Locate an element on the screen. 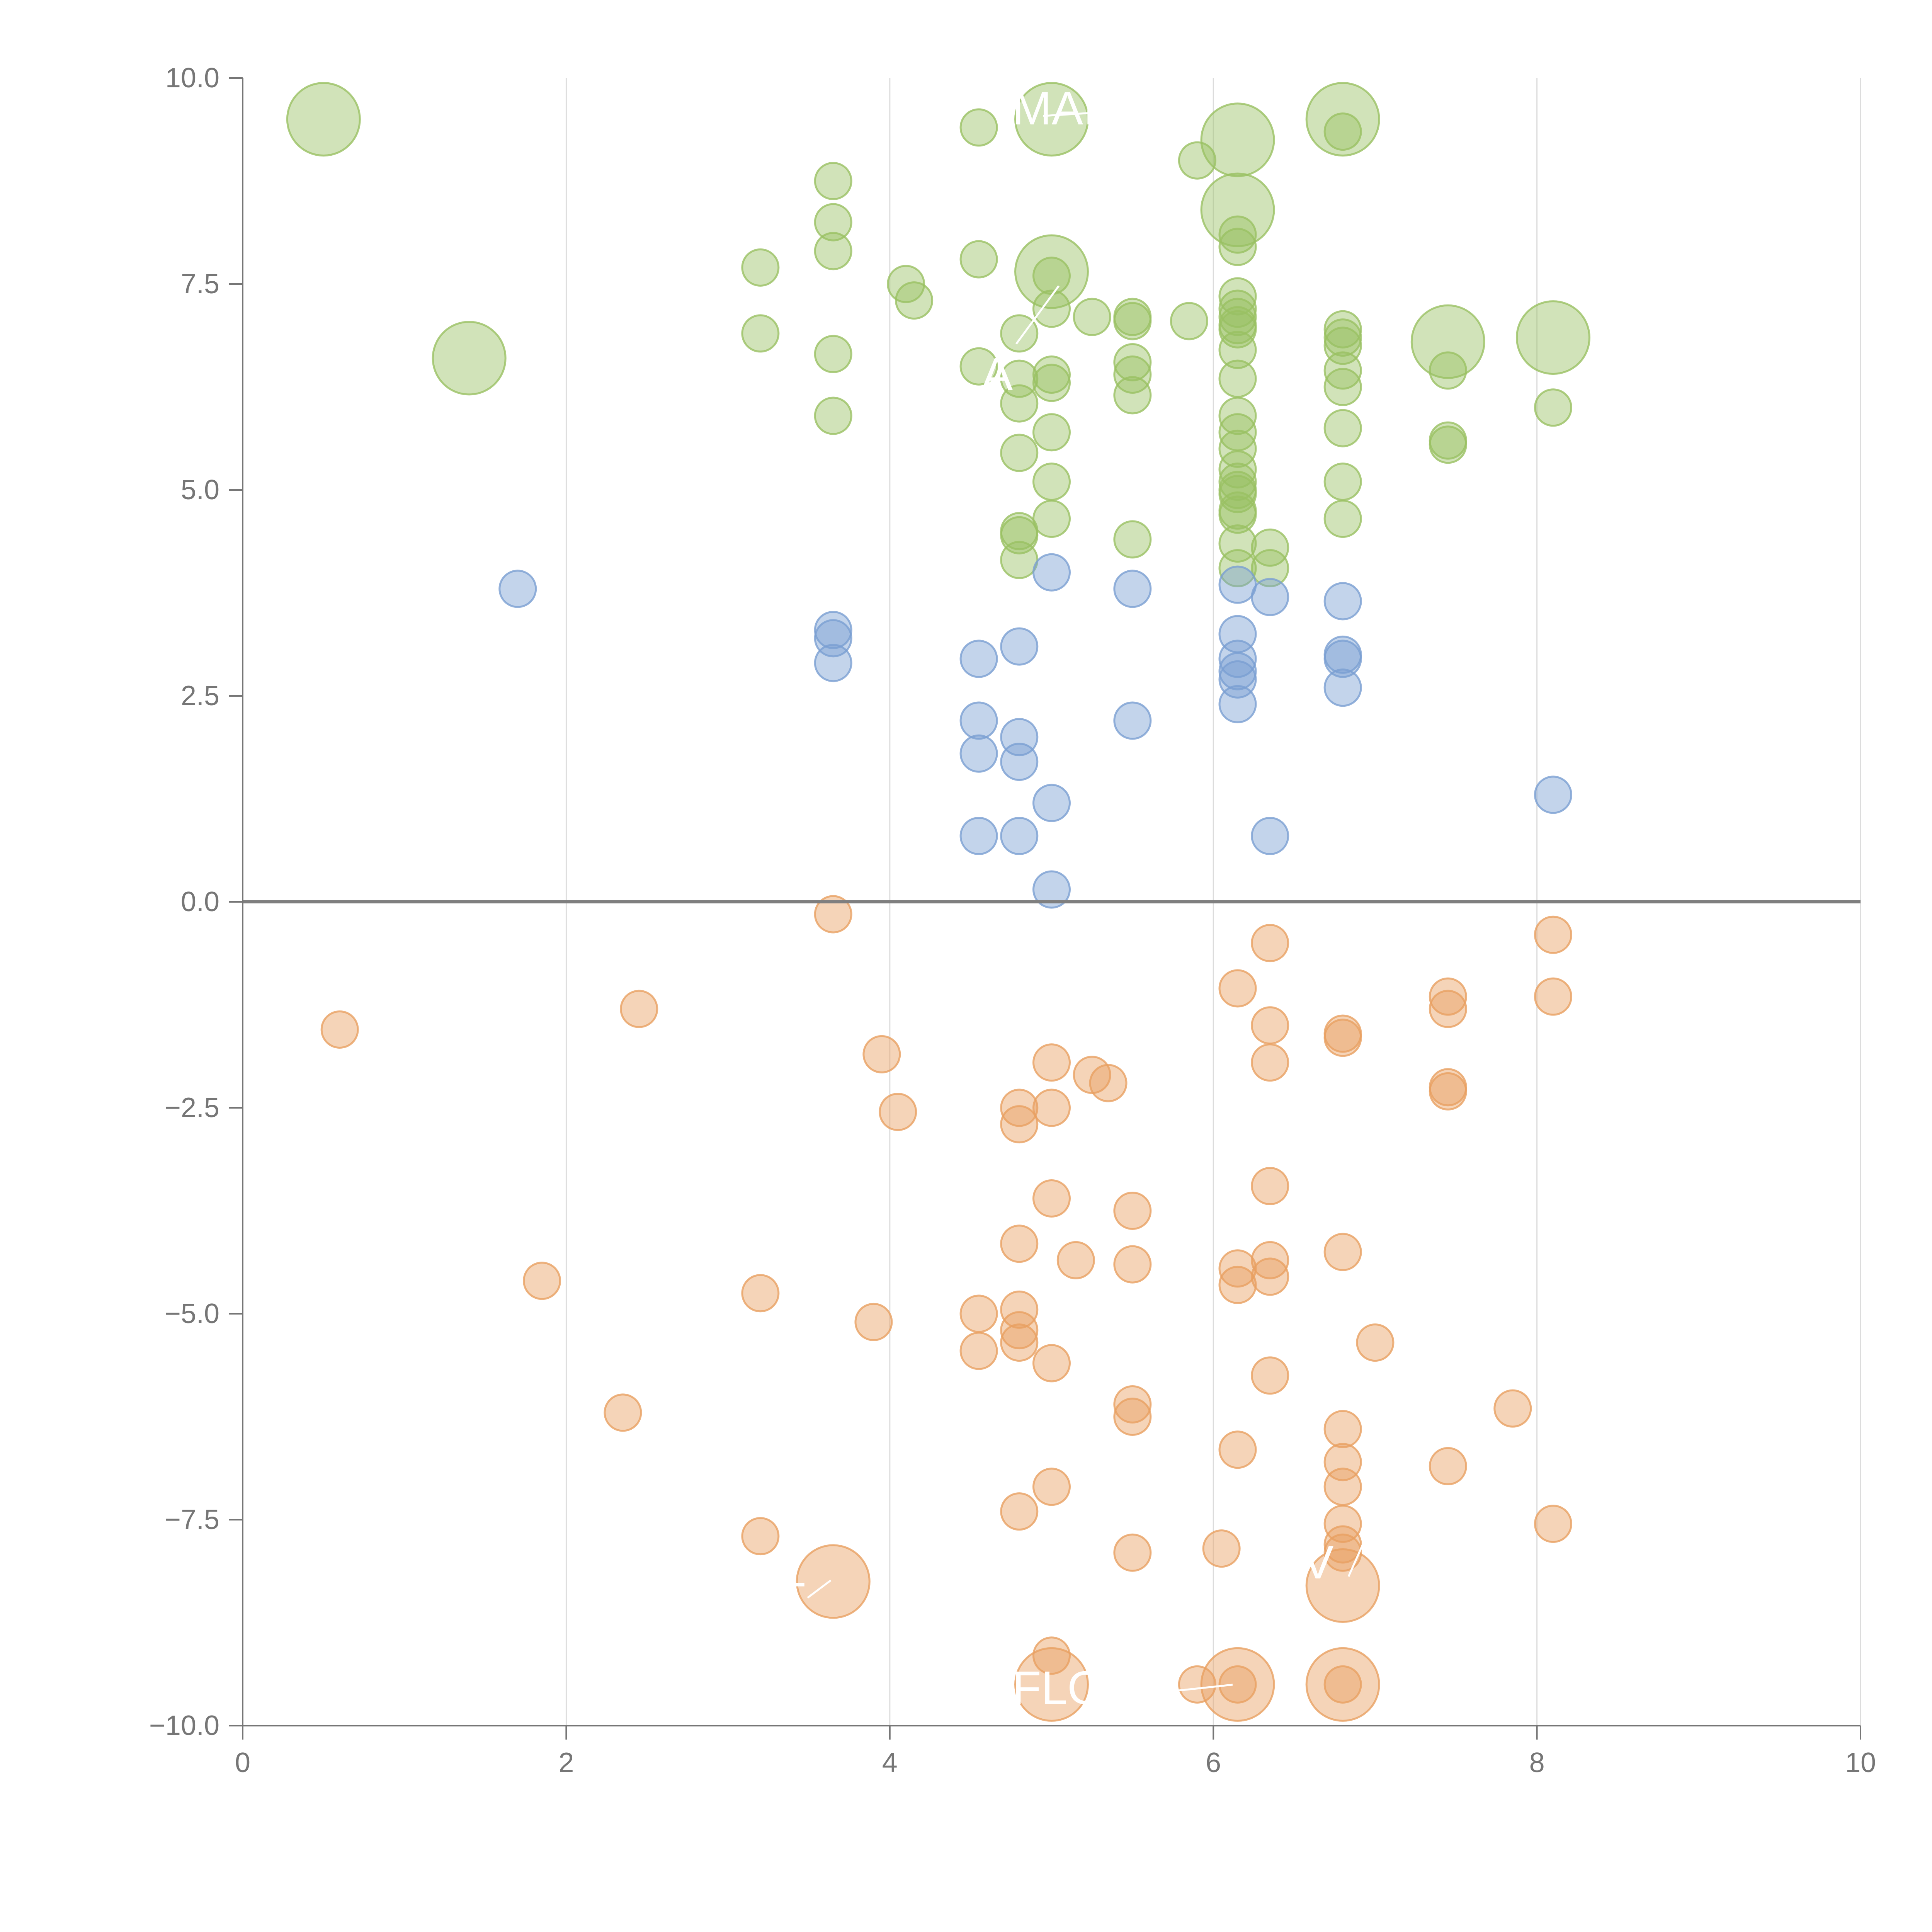  x-tick-label-2: 4 is located at coordinates (890, 1763).